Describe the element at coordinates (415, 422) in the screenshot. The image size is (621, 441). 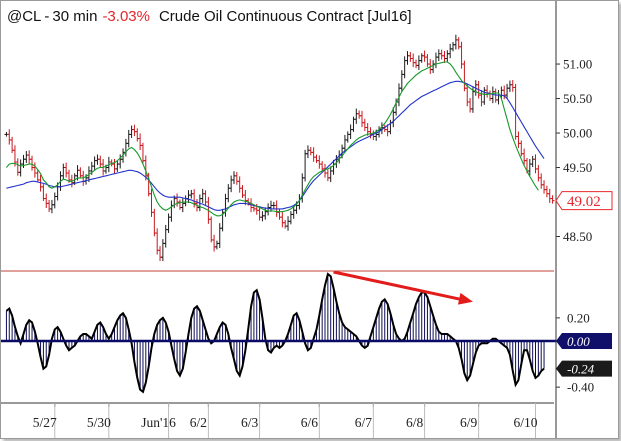
I see `x-tick-label: 6/8` at that location.